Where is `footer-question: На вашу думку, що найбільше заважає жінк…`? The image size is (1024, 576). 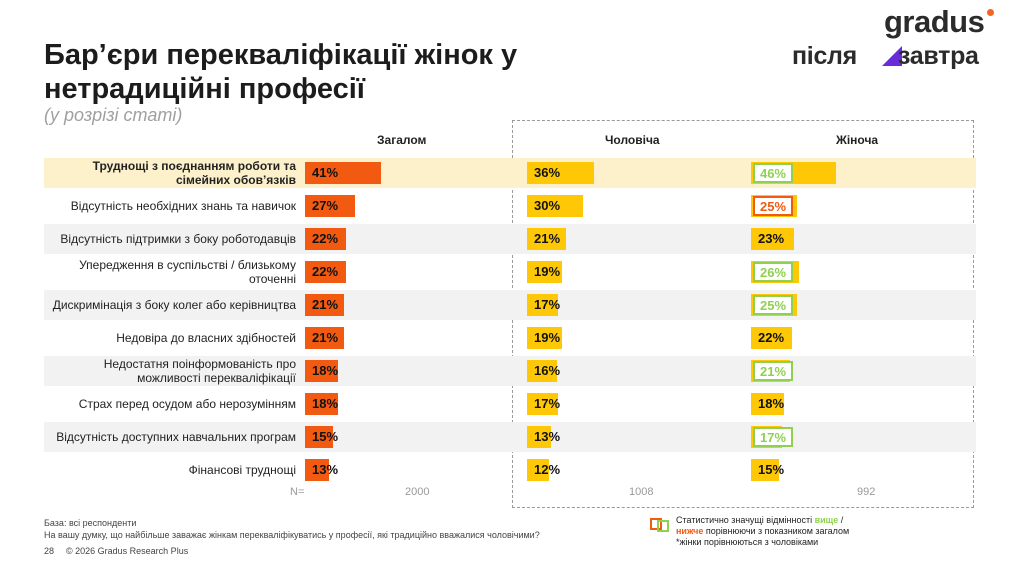 footer-question: На вашу думку, що найбільше заважає жінк… is located at coordinates (292, 535).